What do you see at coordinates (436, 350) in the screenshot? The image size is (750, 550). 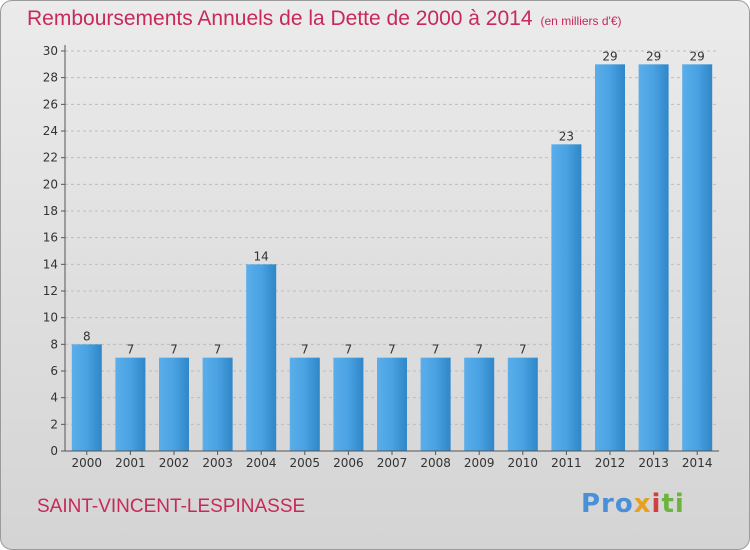 I see `value-label-2008: 7` at bounding box center [436, 350].